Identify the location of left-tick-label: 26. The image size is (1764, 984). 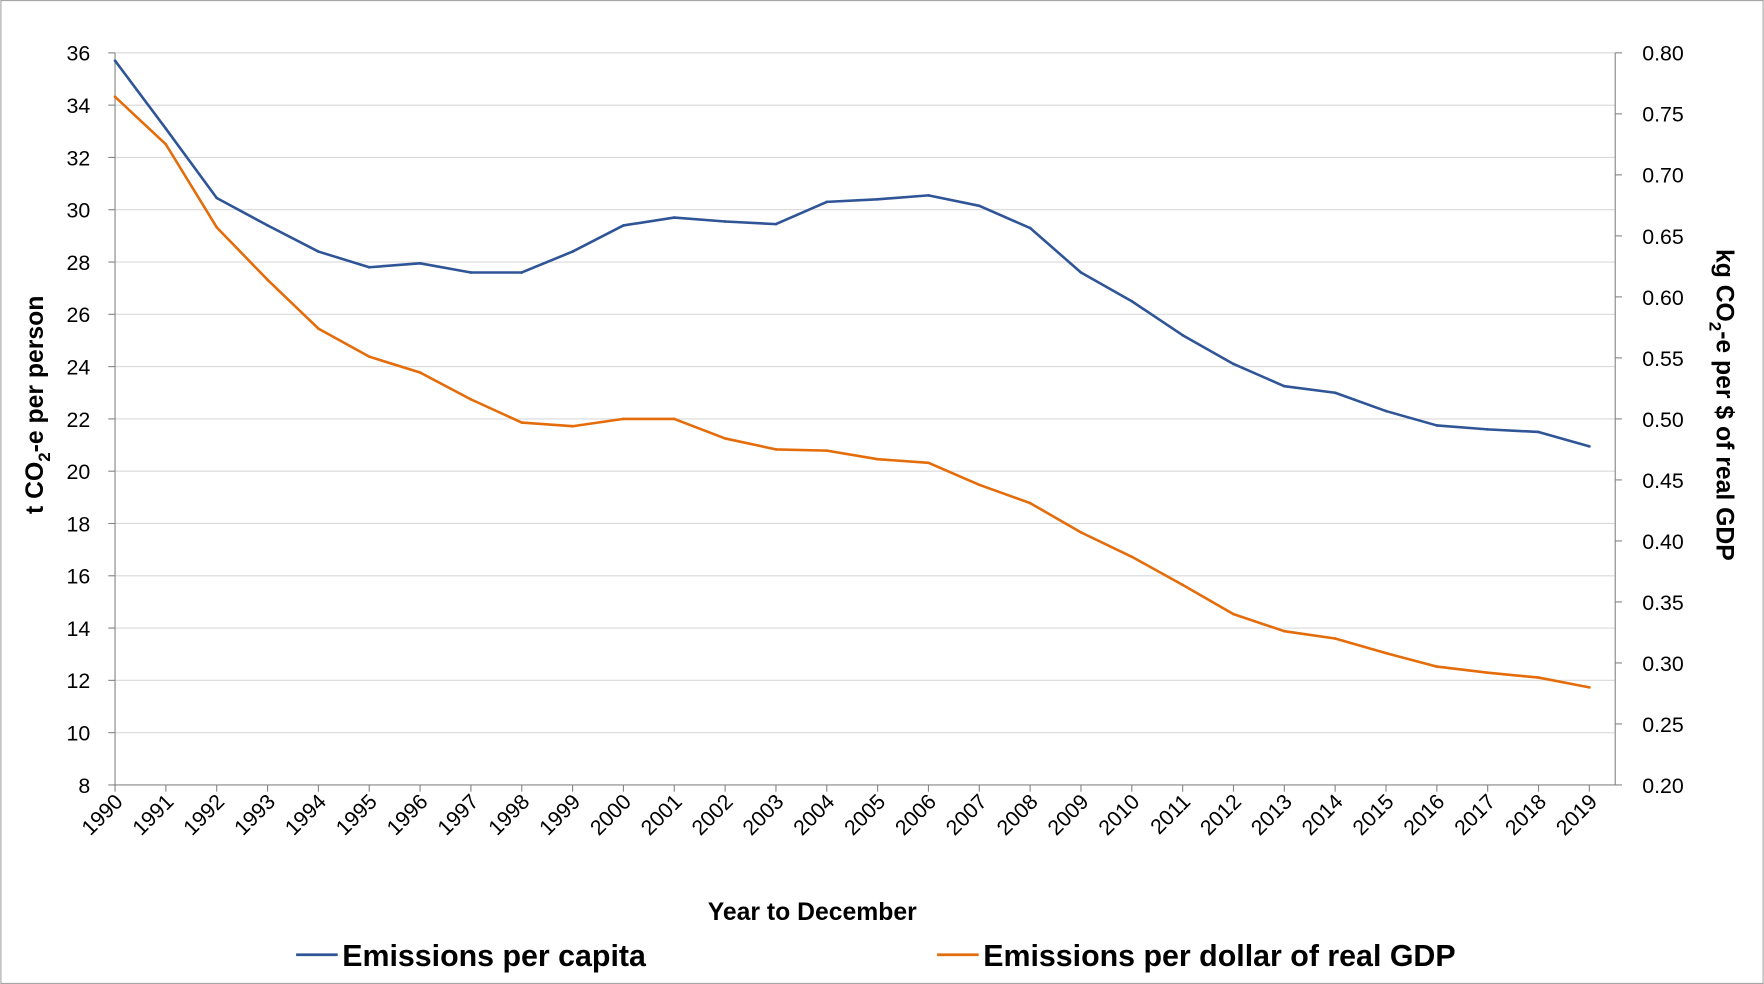
(79, 315).